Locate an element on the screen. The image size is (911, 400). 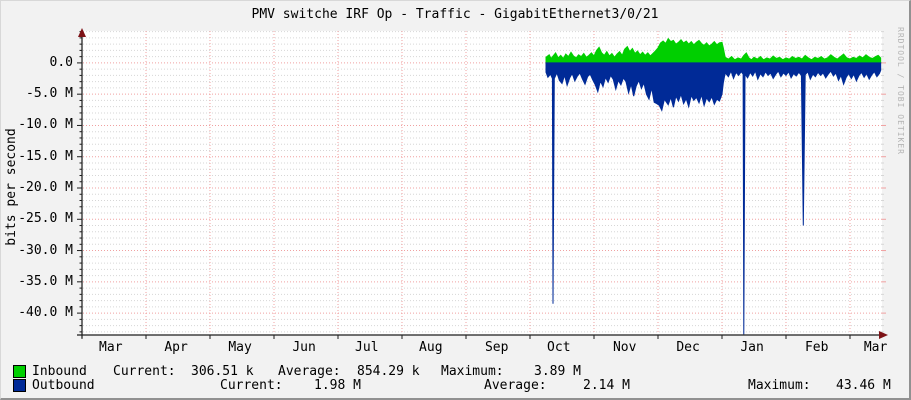
x-tick-label: Apr is located at coordinates (176, 347).